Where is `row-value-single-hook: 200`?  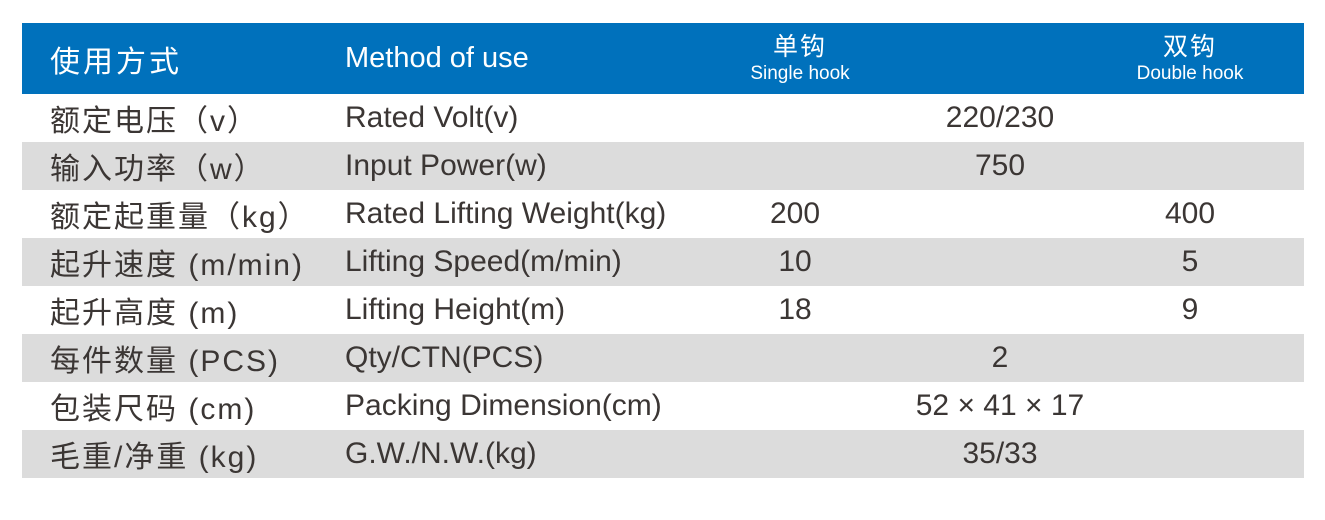
row-value-single-hook: 200 is located at coordinates (795, 213).